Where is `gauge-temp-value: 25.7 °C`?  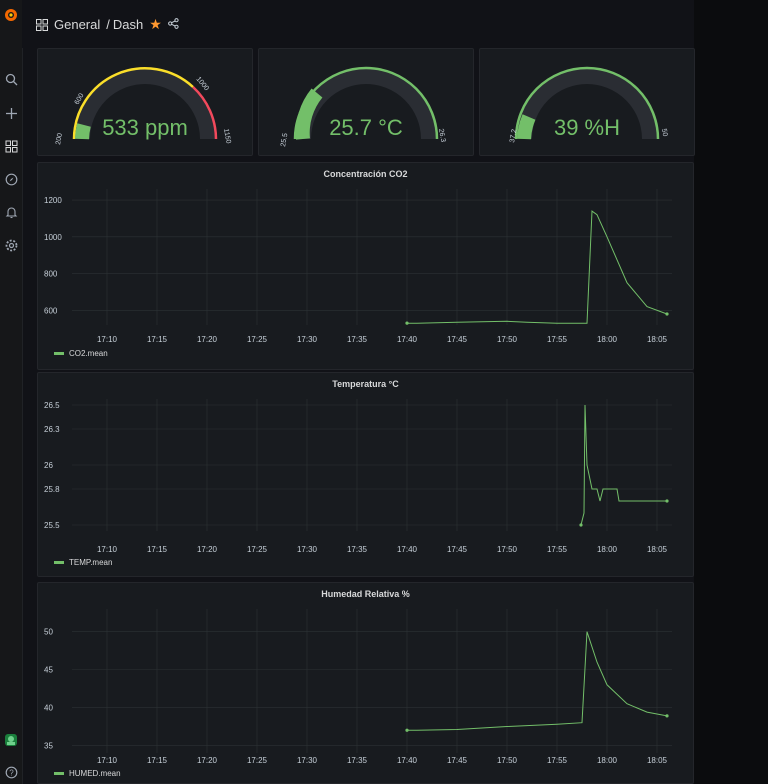
gauge-temp-value: 25.7 °C is located at coordinates (366, 127).